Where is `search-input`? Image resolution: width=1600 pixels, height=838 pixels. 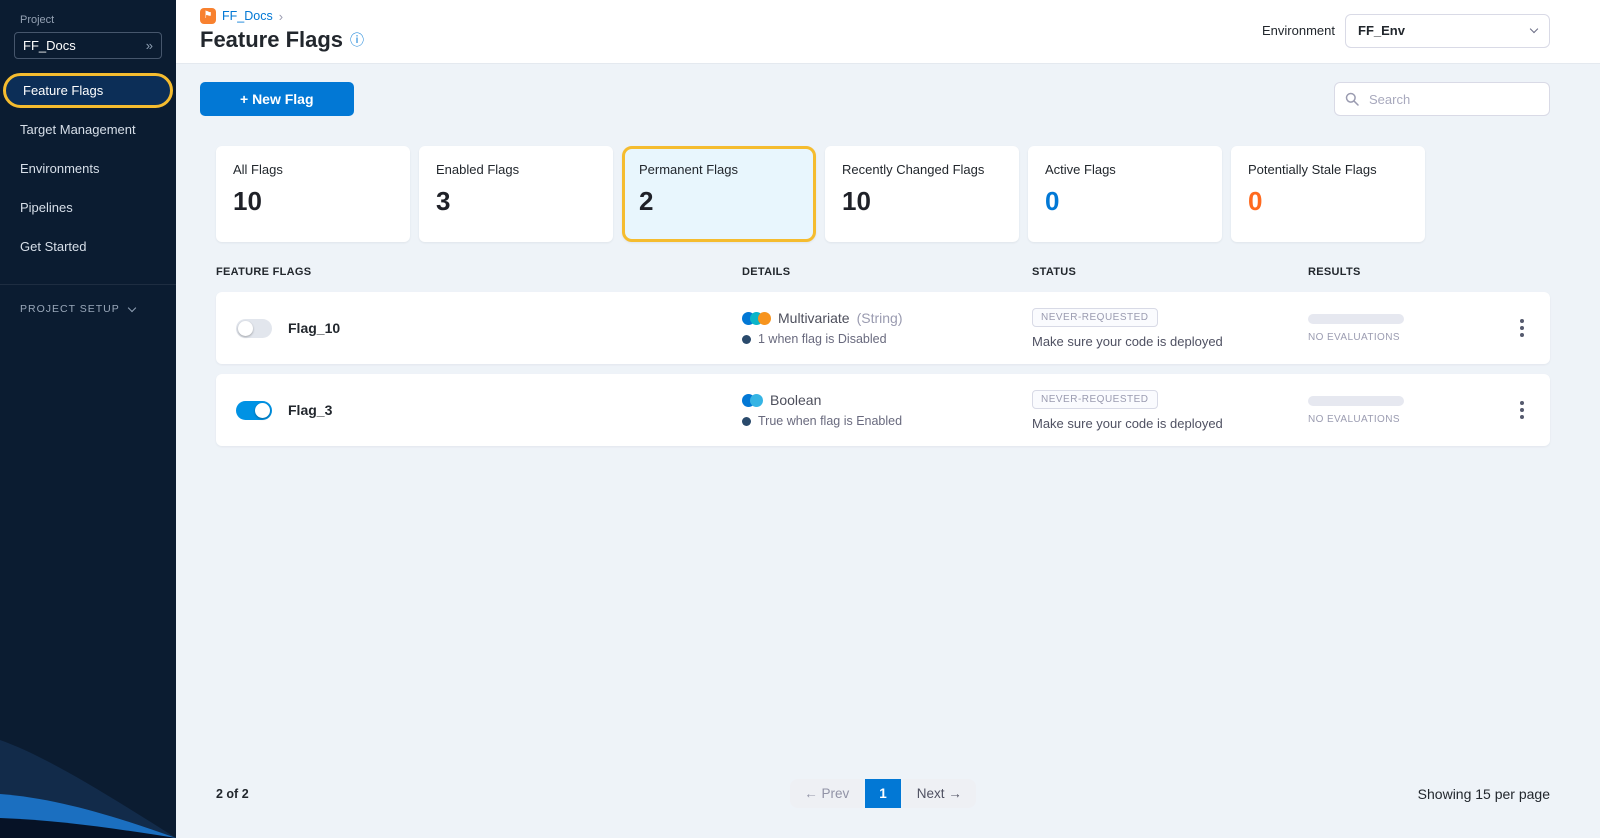
search-input is located at coordinates (1442, 99).